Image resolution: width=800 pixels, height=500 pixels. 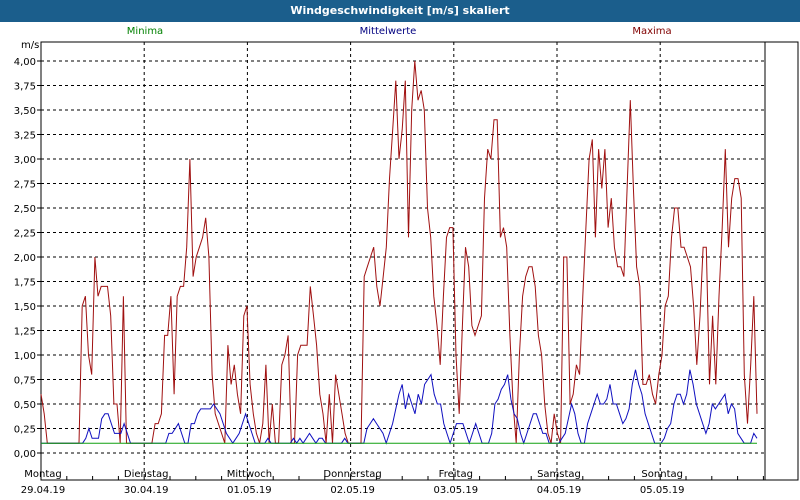 What do you see at coordinates (25, 332) in the screenshot?
I see `y-tick-label: 1,25` at bounding box center [25, 332].